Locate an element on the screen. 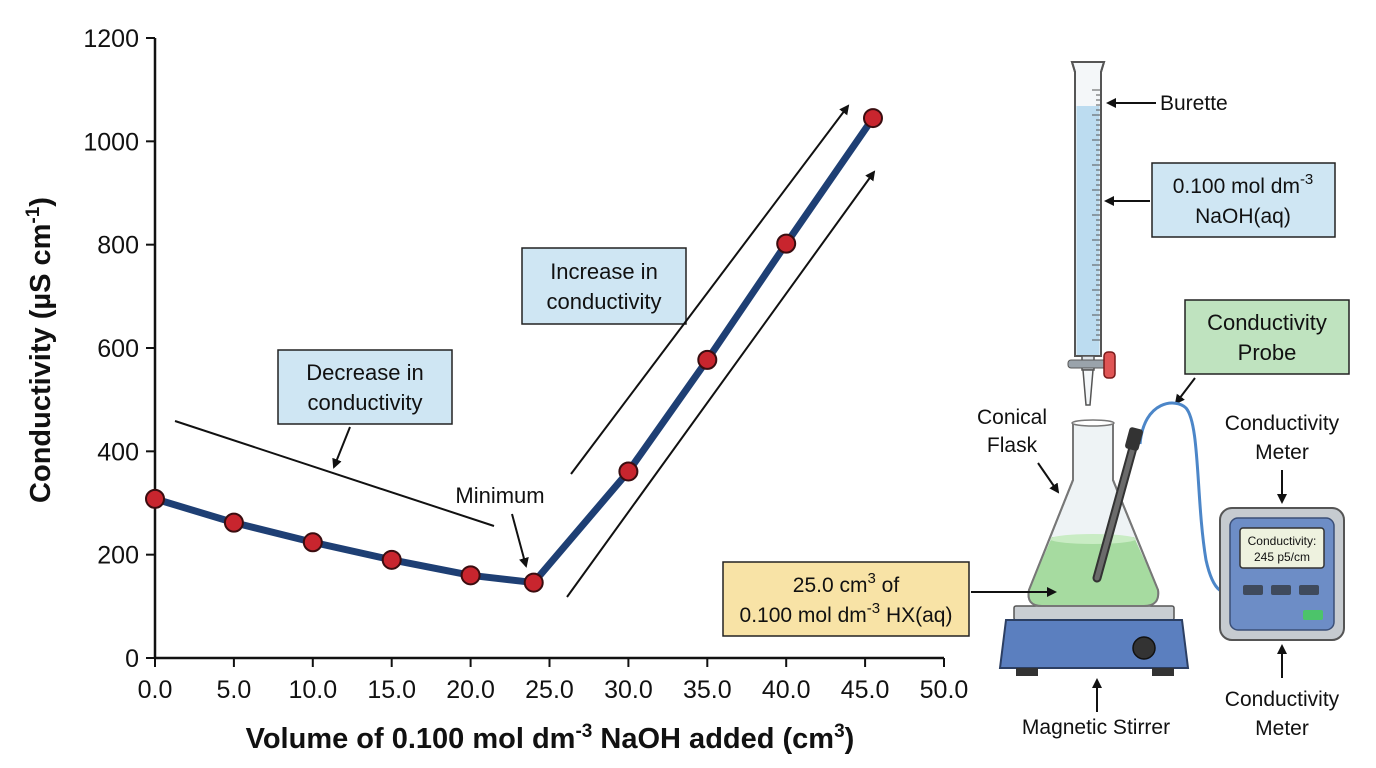 The width and height of the screenshot is (1376, 768). probe-label-1: Conductivity is located at coordinates (1267, 322).